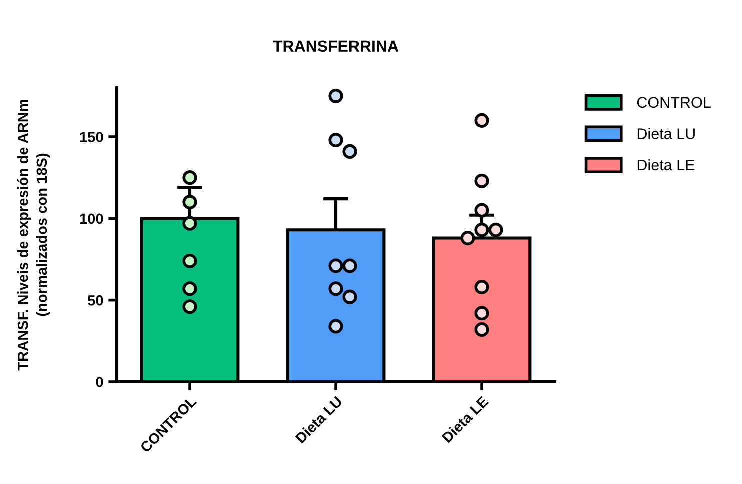  What do you see at coordinates (92, 219) in the screenshot?
I see `y-tick-label: 100` at bounding box center [92, 219].